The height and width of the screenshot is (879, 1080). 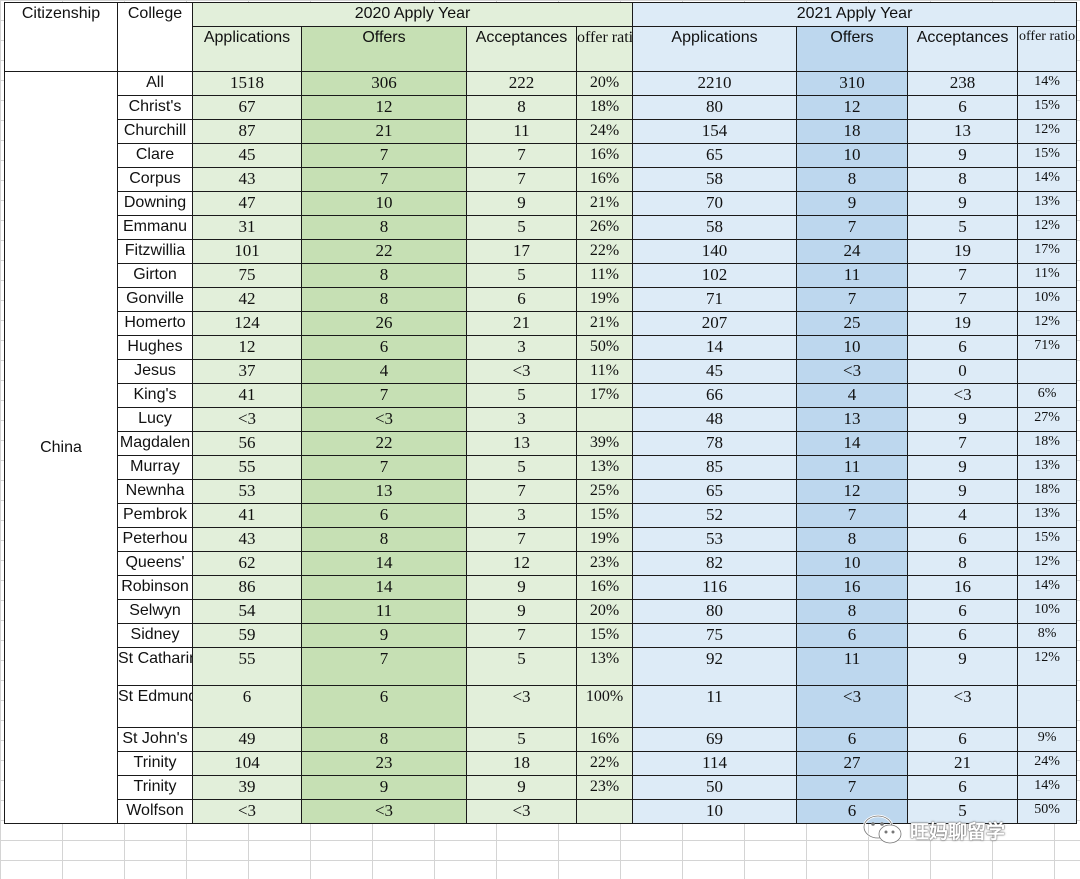 I want to click on header-offers-2020: Offers, so click(x=384, y=49).